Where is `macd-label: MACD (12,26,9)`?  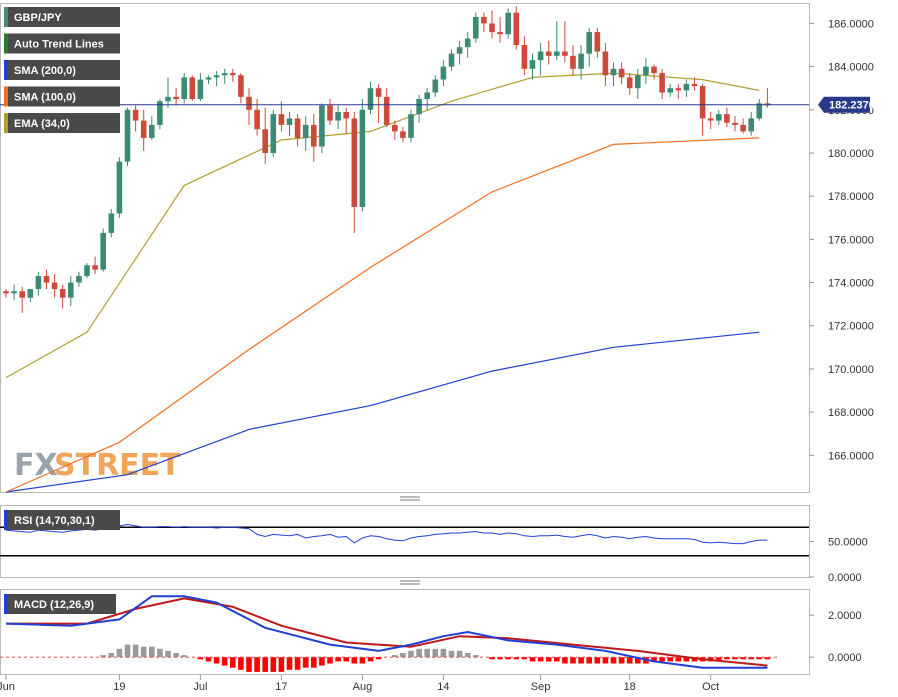
macd-label: MACD (12,26,9) is located at coordinates (54, 605).